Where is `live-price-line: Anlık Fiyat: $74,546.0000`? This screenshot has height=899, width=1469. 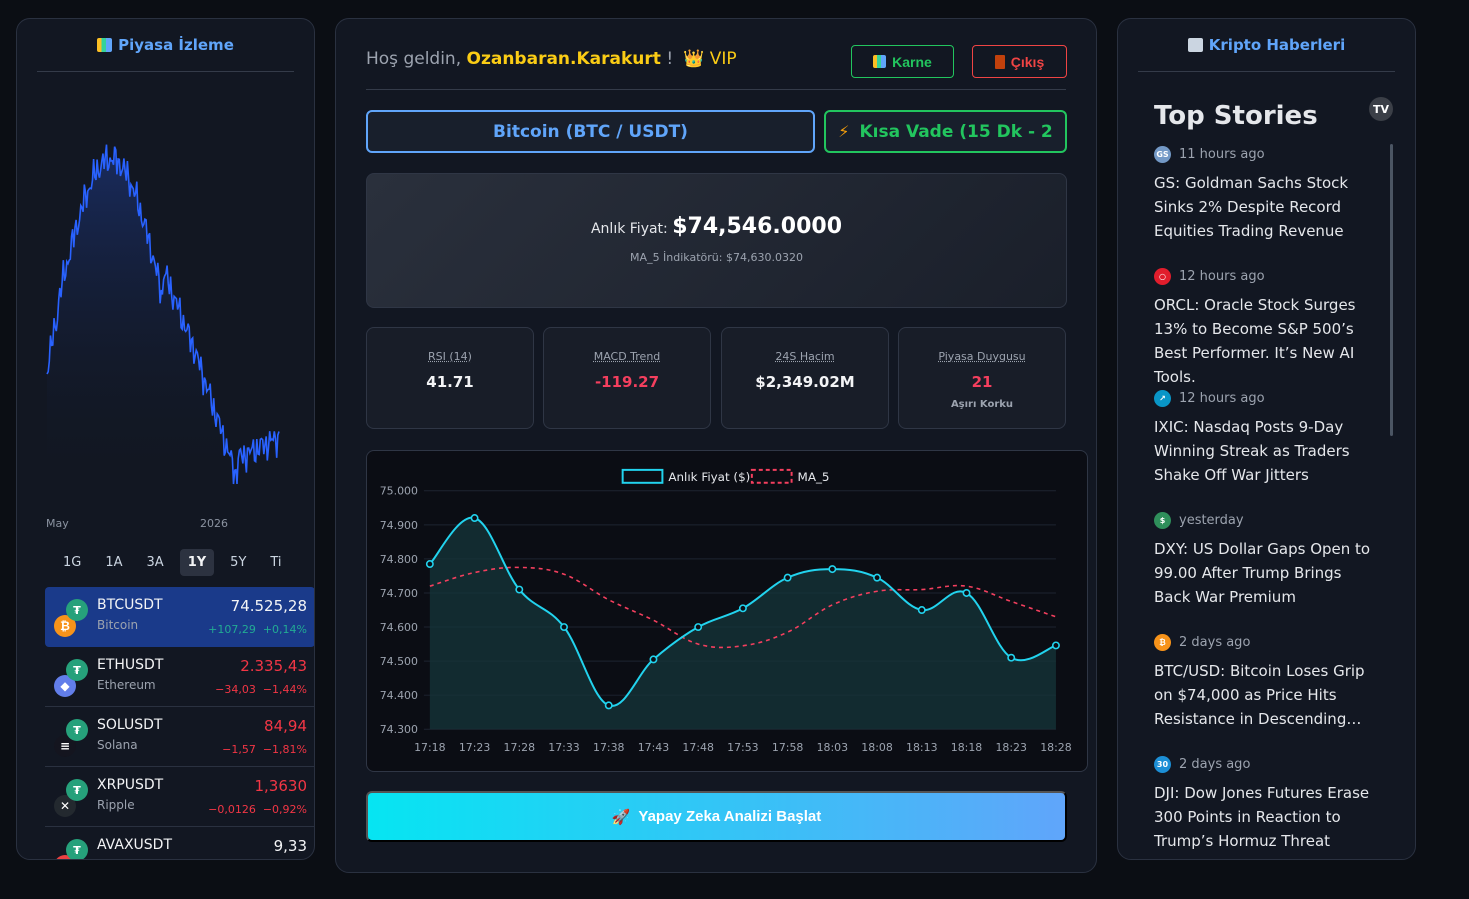 live-price-line: Anlık Fiyat: $74,546.0000 is located at coordinates (716, 226).